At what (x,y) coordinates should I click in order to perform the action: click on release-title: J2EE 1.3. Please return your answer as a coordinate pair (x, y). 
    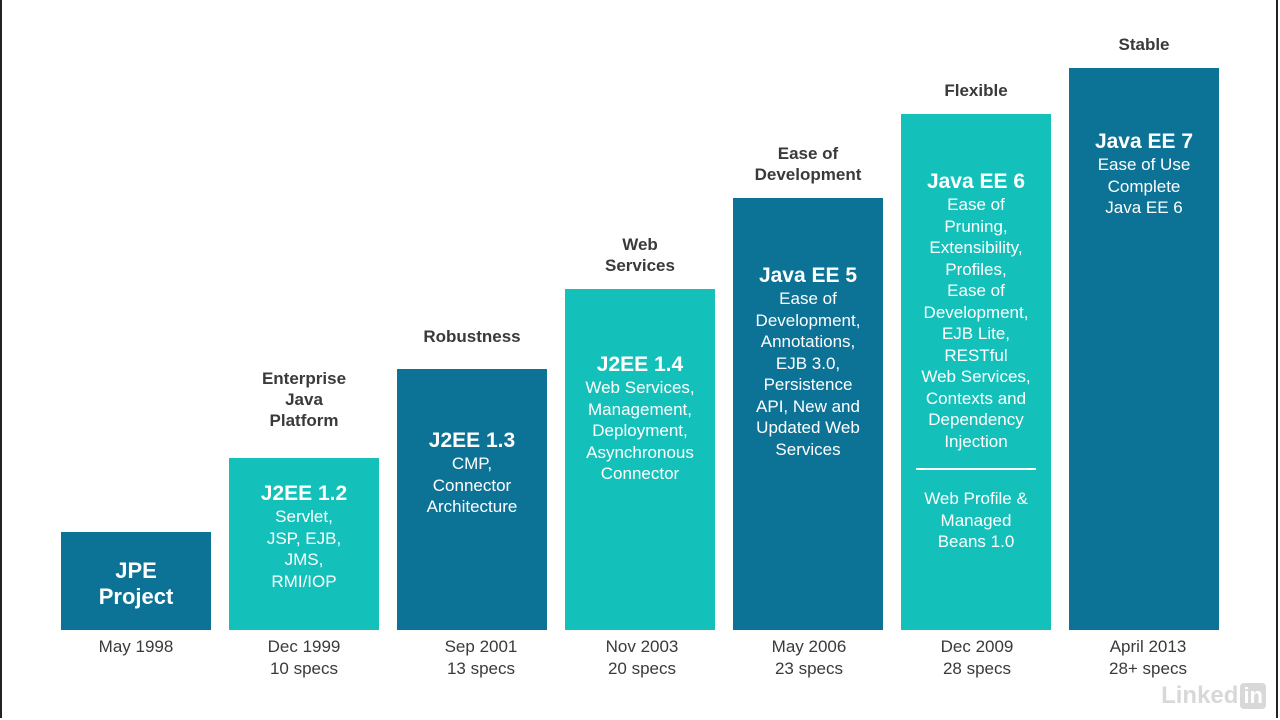
    Looking at the image, I should click on (472, 440).